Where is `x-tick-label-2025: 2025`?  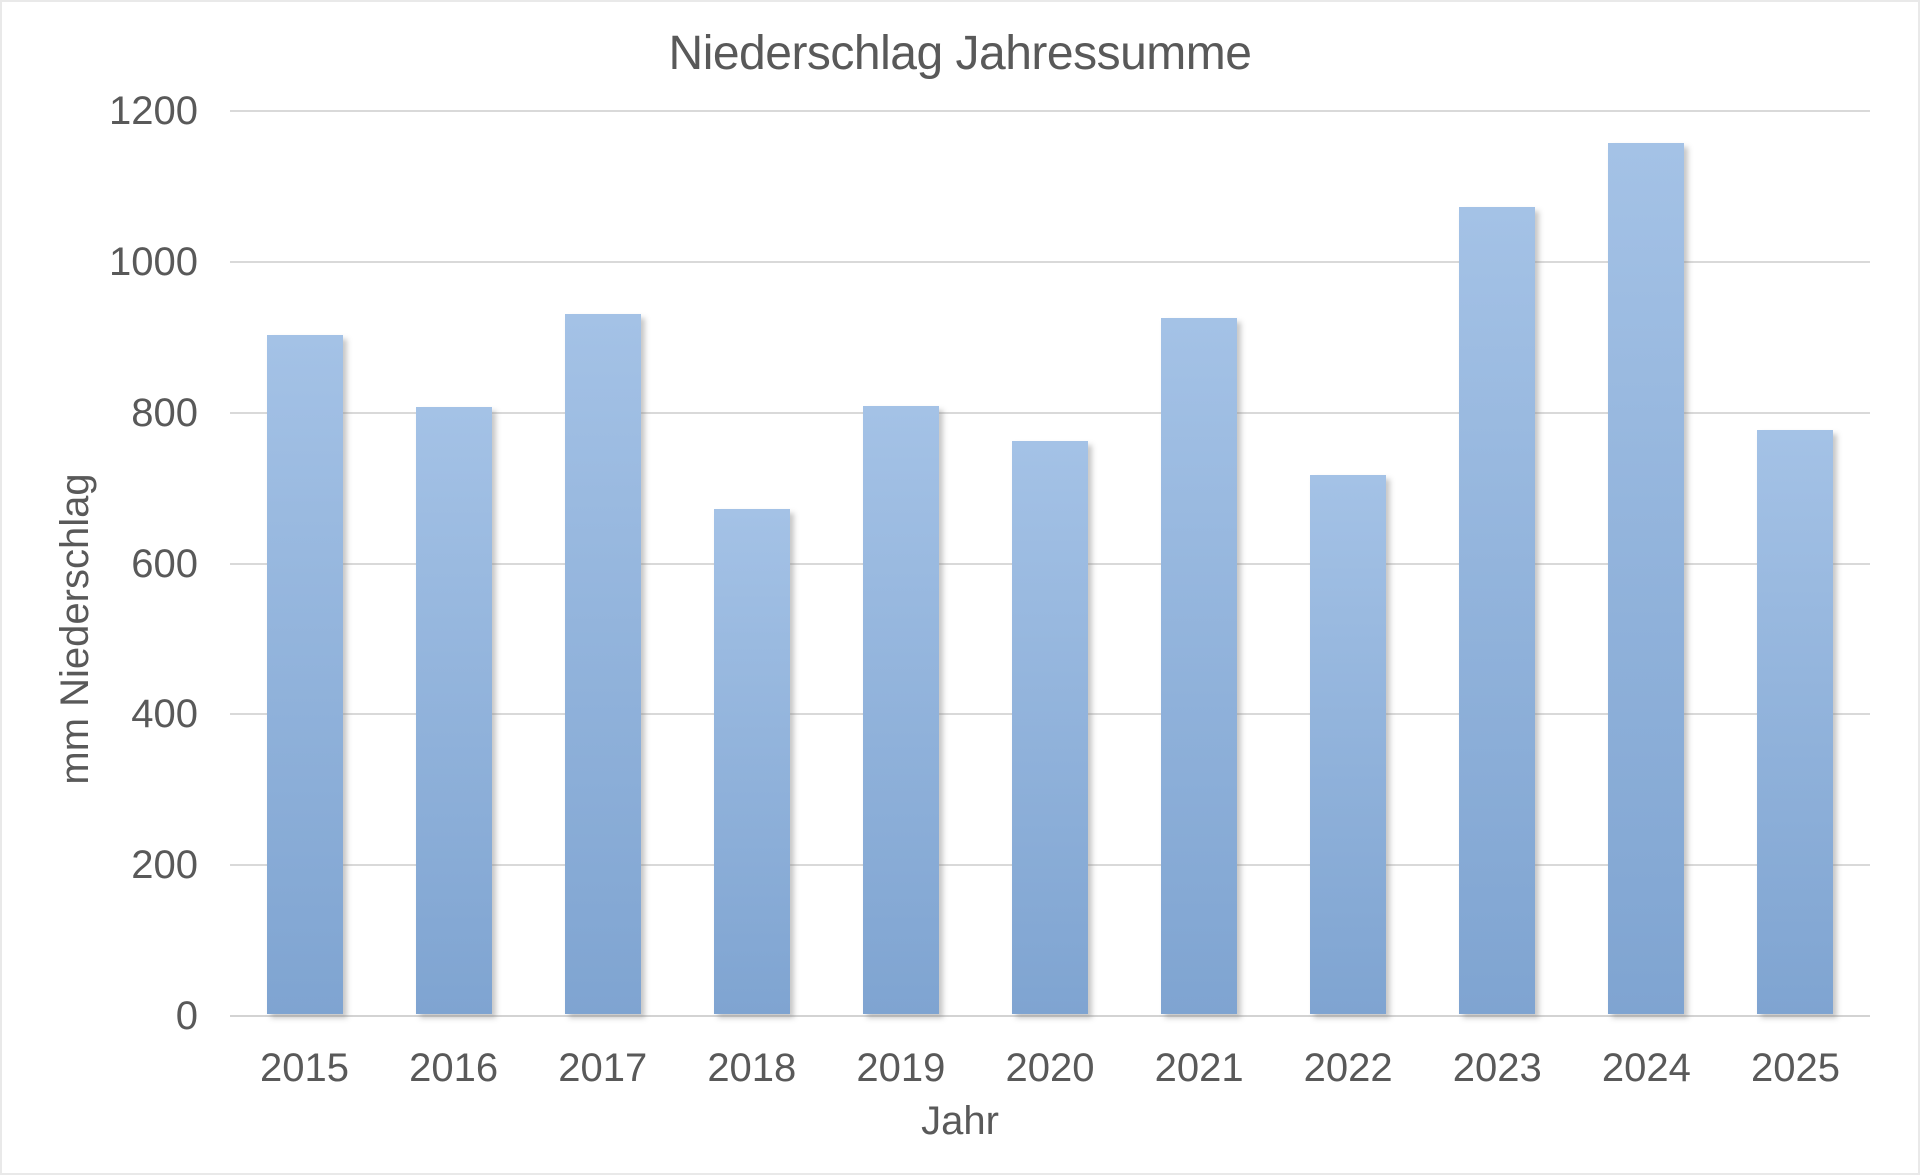 x-tick-label-2025: 2025 is located at coordinates (1795, 1068).